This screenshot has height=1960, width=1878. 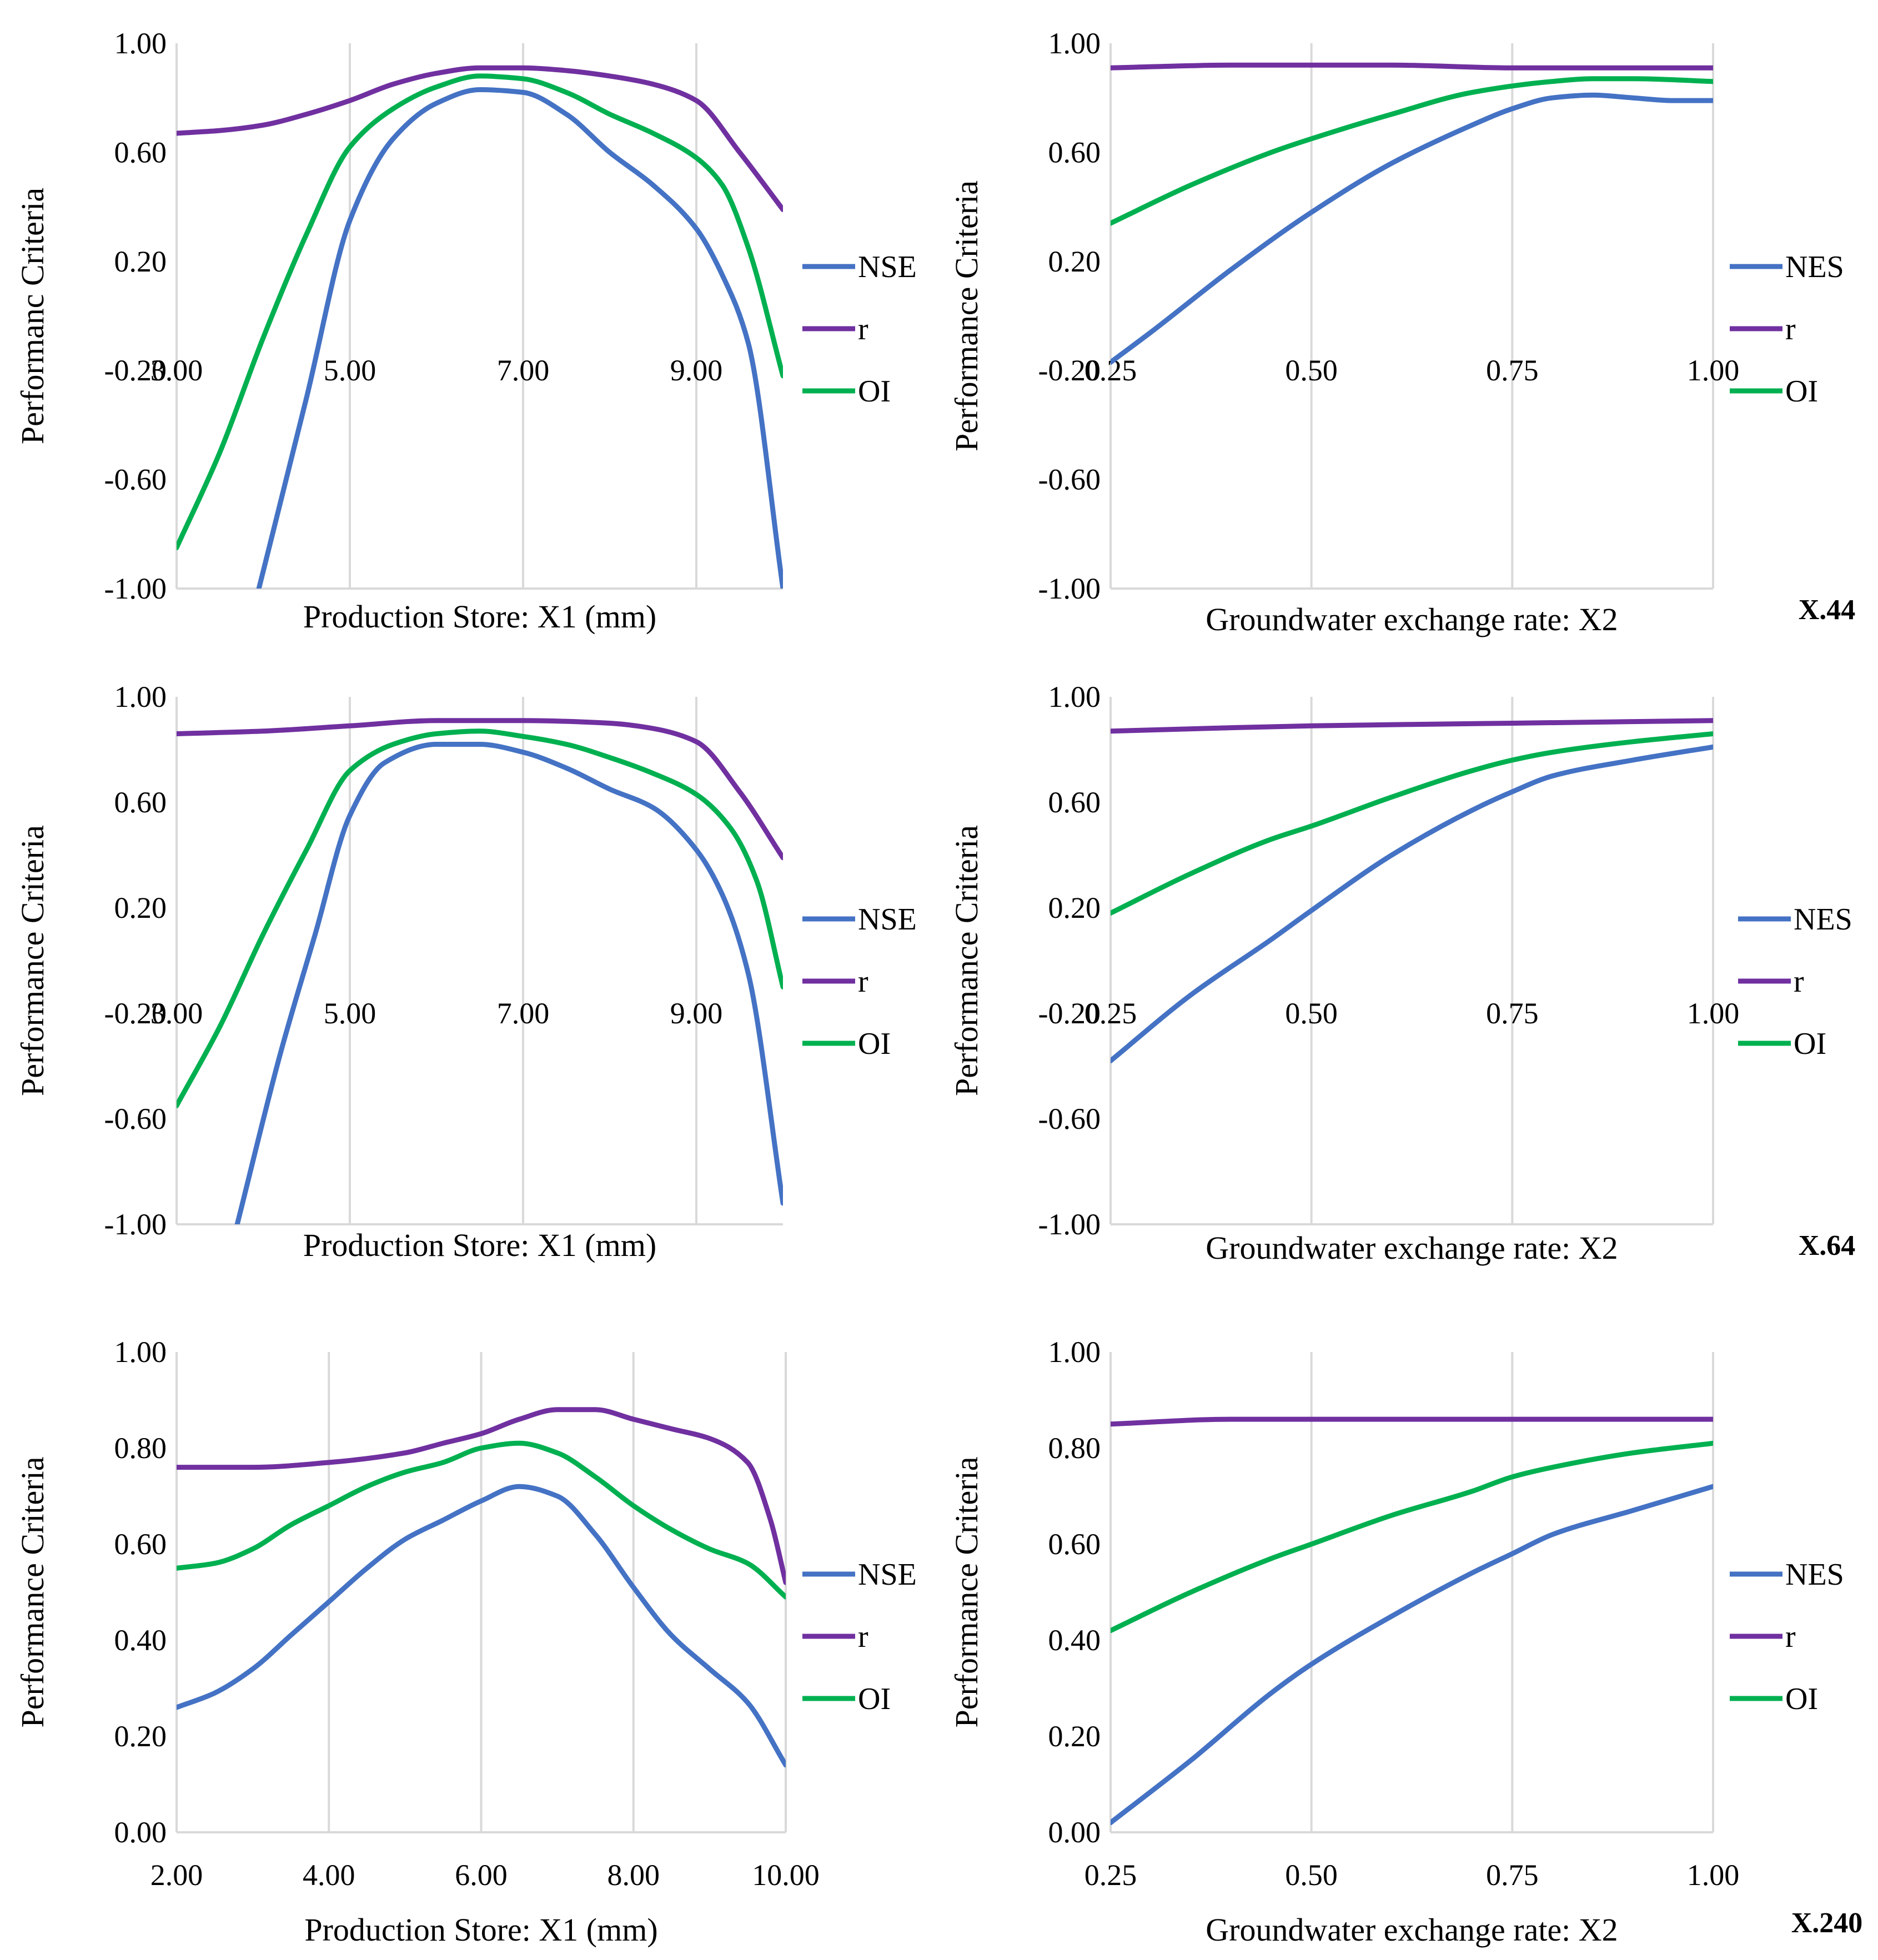 I want to click on x-tick-label: 2.00, so click(x=176, y=1875).